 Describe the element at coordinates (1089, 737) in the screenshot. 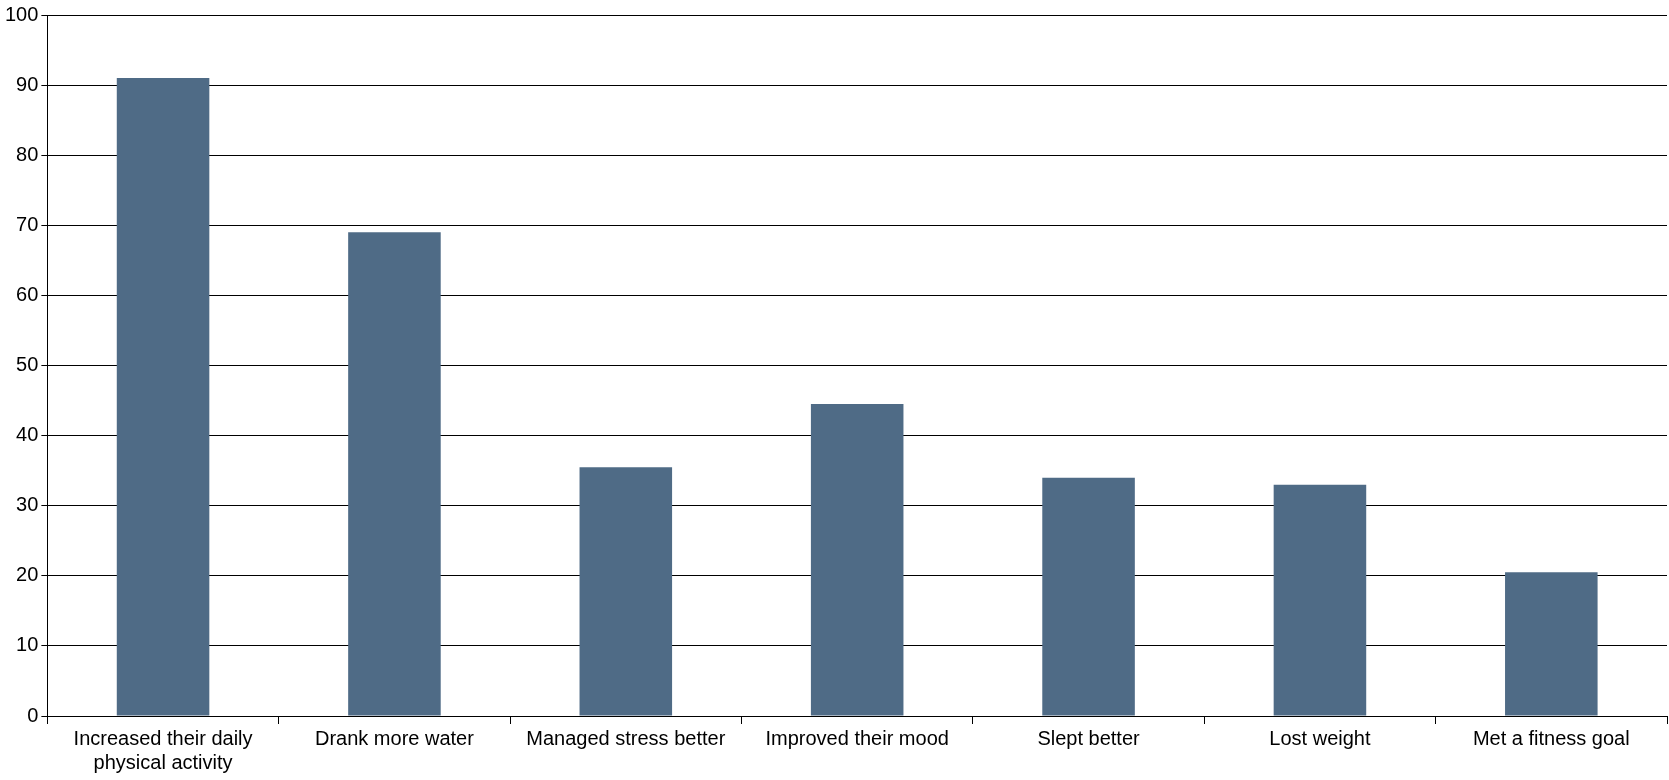

I see `x-tick-label: Slept better` at that location.